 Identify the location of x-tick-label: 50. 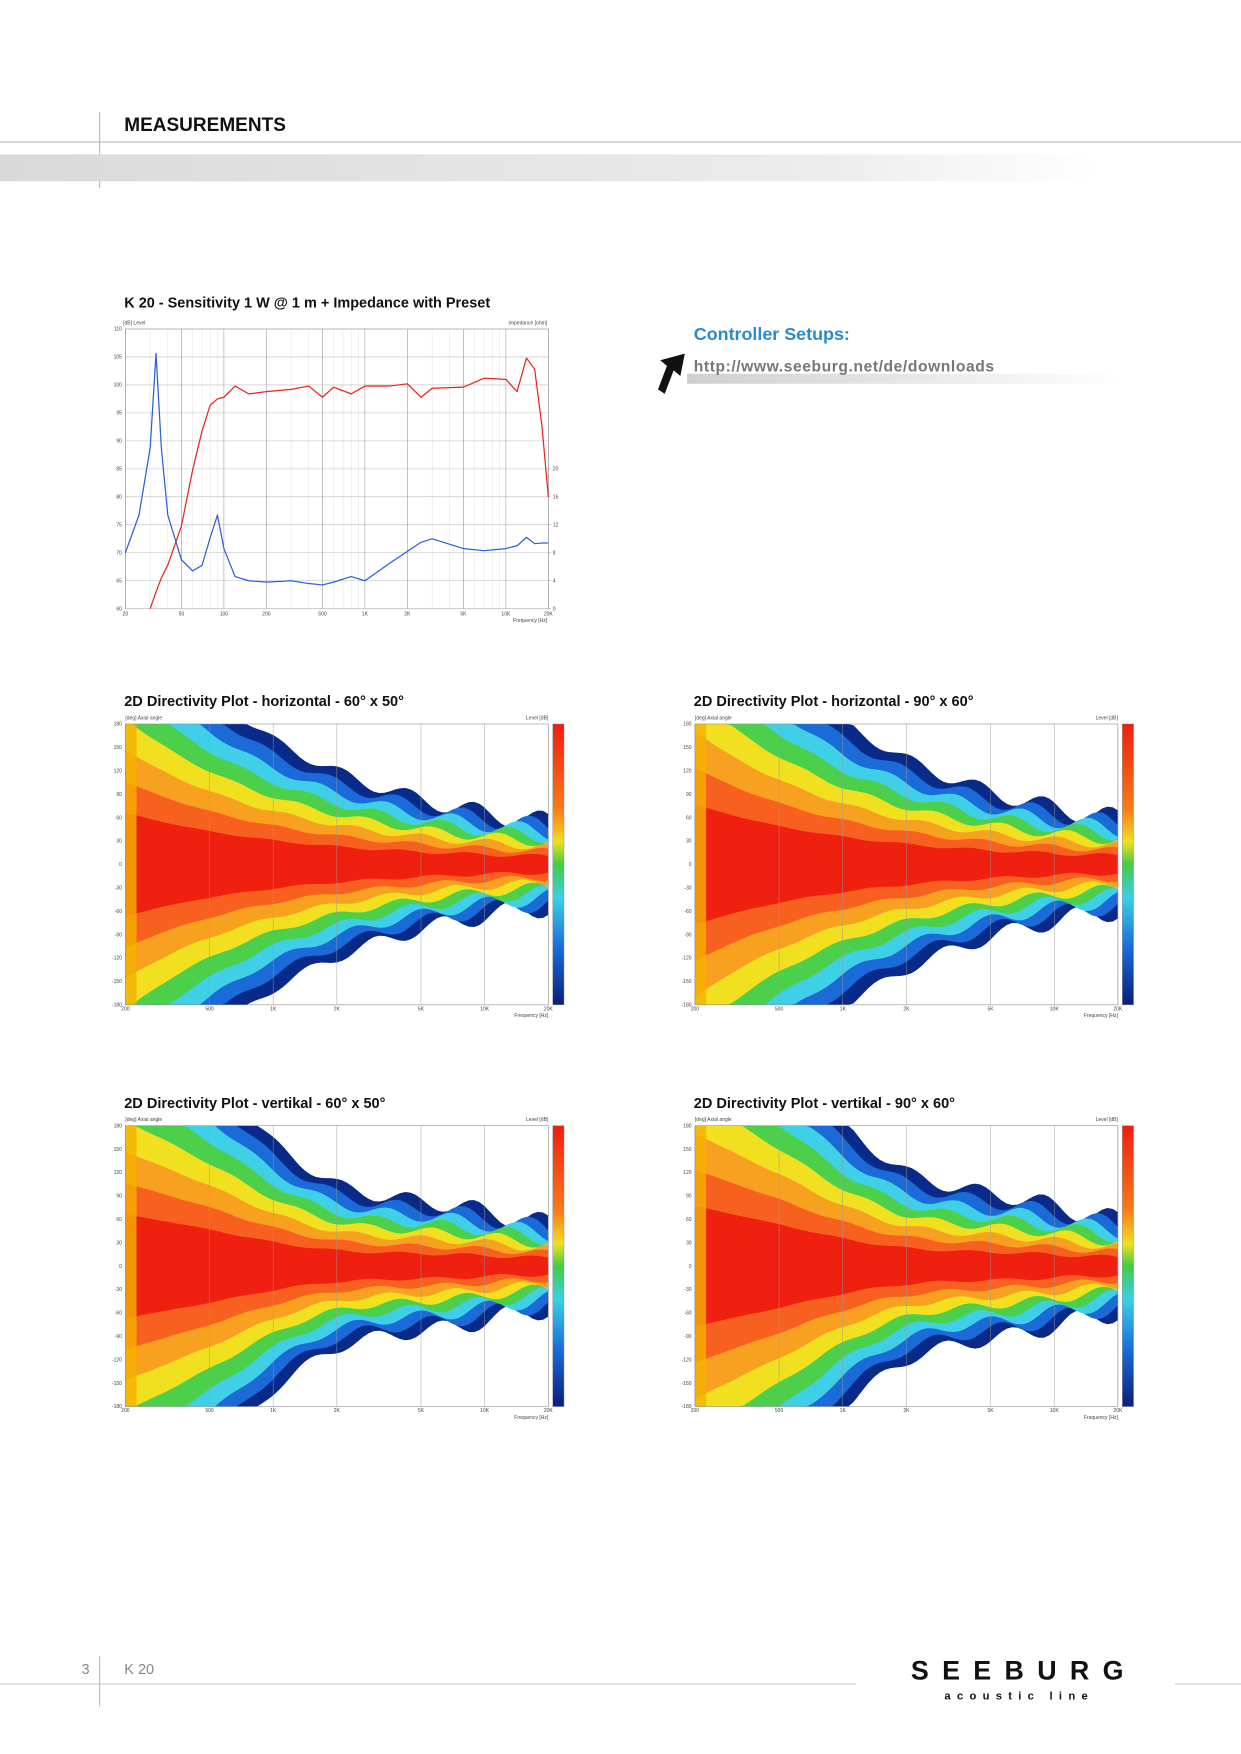
(182, 614).